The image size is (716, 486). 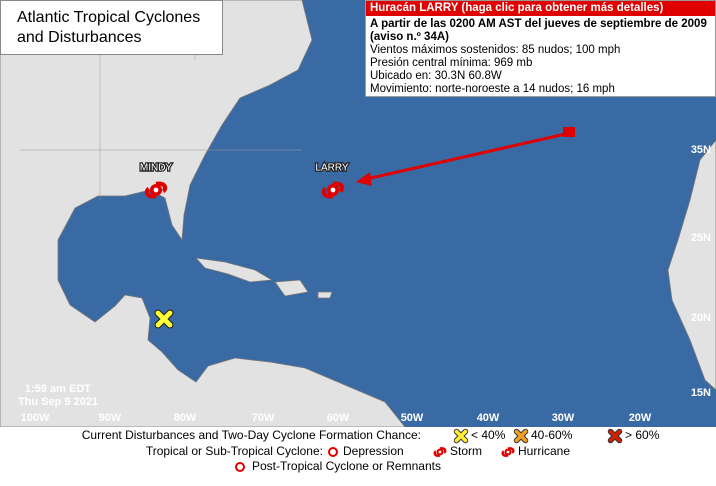 What do you see at coordinates (701, 238) in the screenshot?
I see `latitude-label: 25N` at bounding box center [701, 238].